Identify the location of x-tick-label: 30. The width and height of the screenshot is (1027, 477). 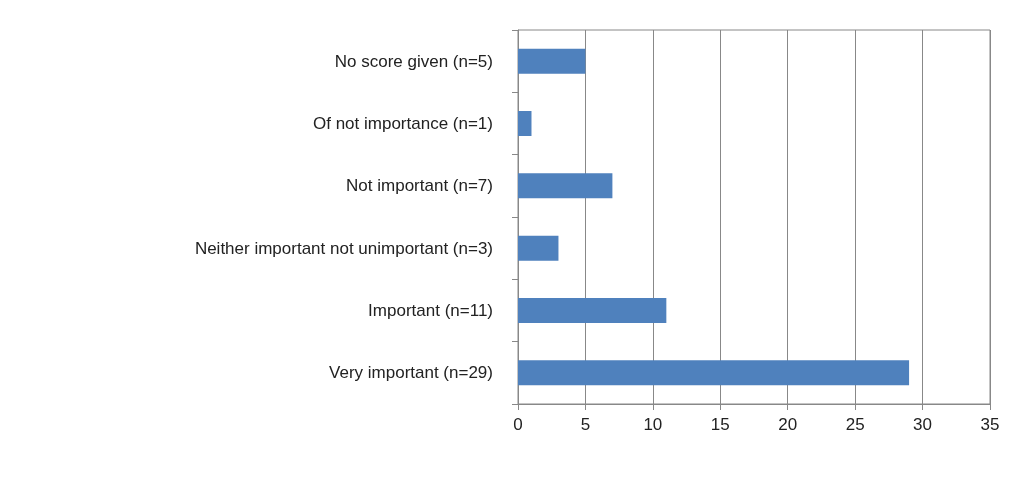
(923, 424).